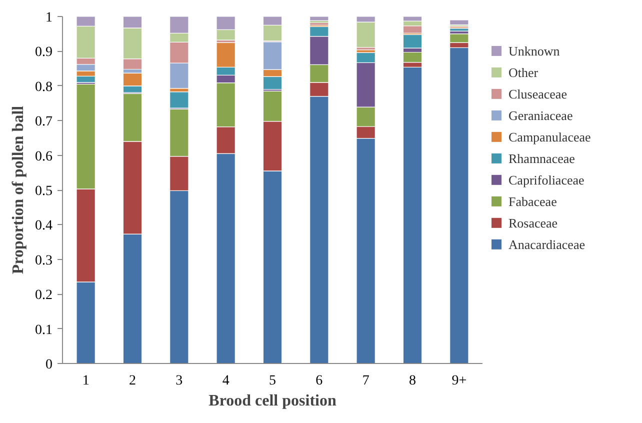 The image size is (642, 423). Describe the element at coordinates (43, 52) in the screenshot. I see `y-tick-label: 0.9` at that location.